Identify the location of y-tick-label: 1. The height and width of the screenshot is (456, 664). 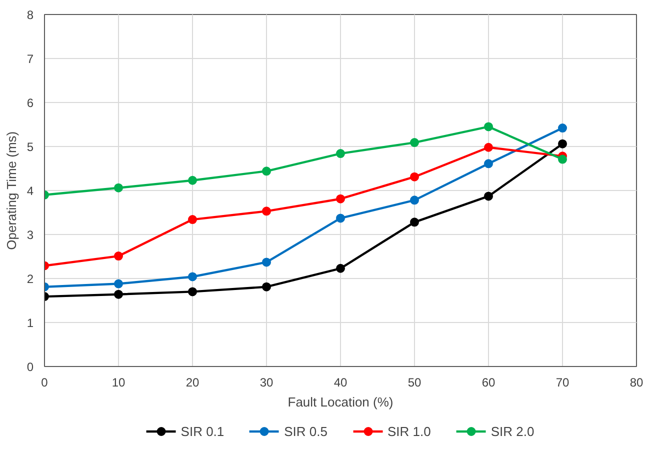
(30, 323).